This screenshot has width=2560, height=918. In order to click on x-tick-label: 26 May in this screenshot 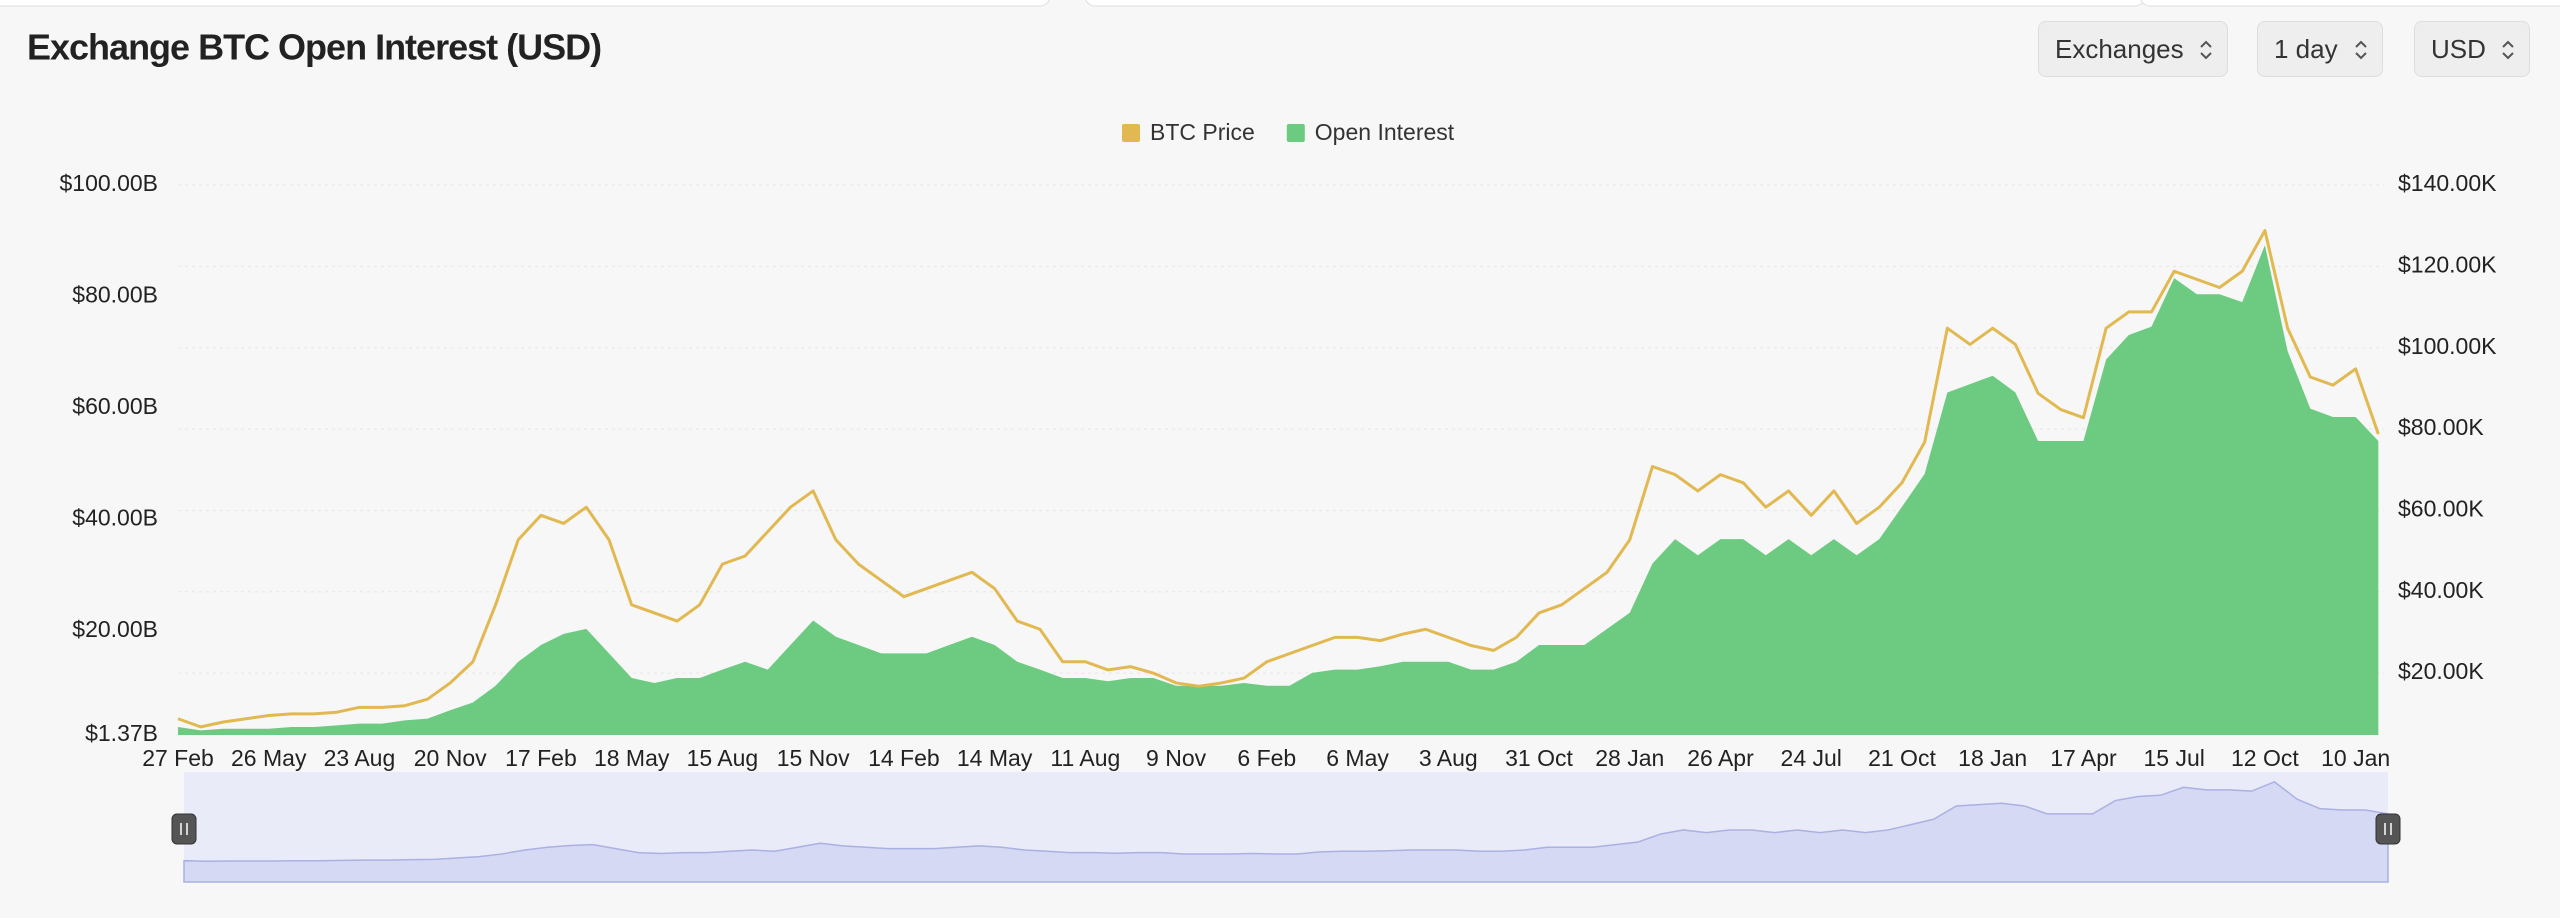, I will do `click(269, 758)`.